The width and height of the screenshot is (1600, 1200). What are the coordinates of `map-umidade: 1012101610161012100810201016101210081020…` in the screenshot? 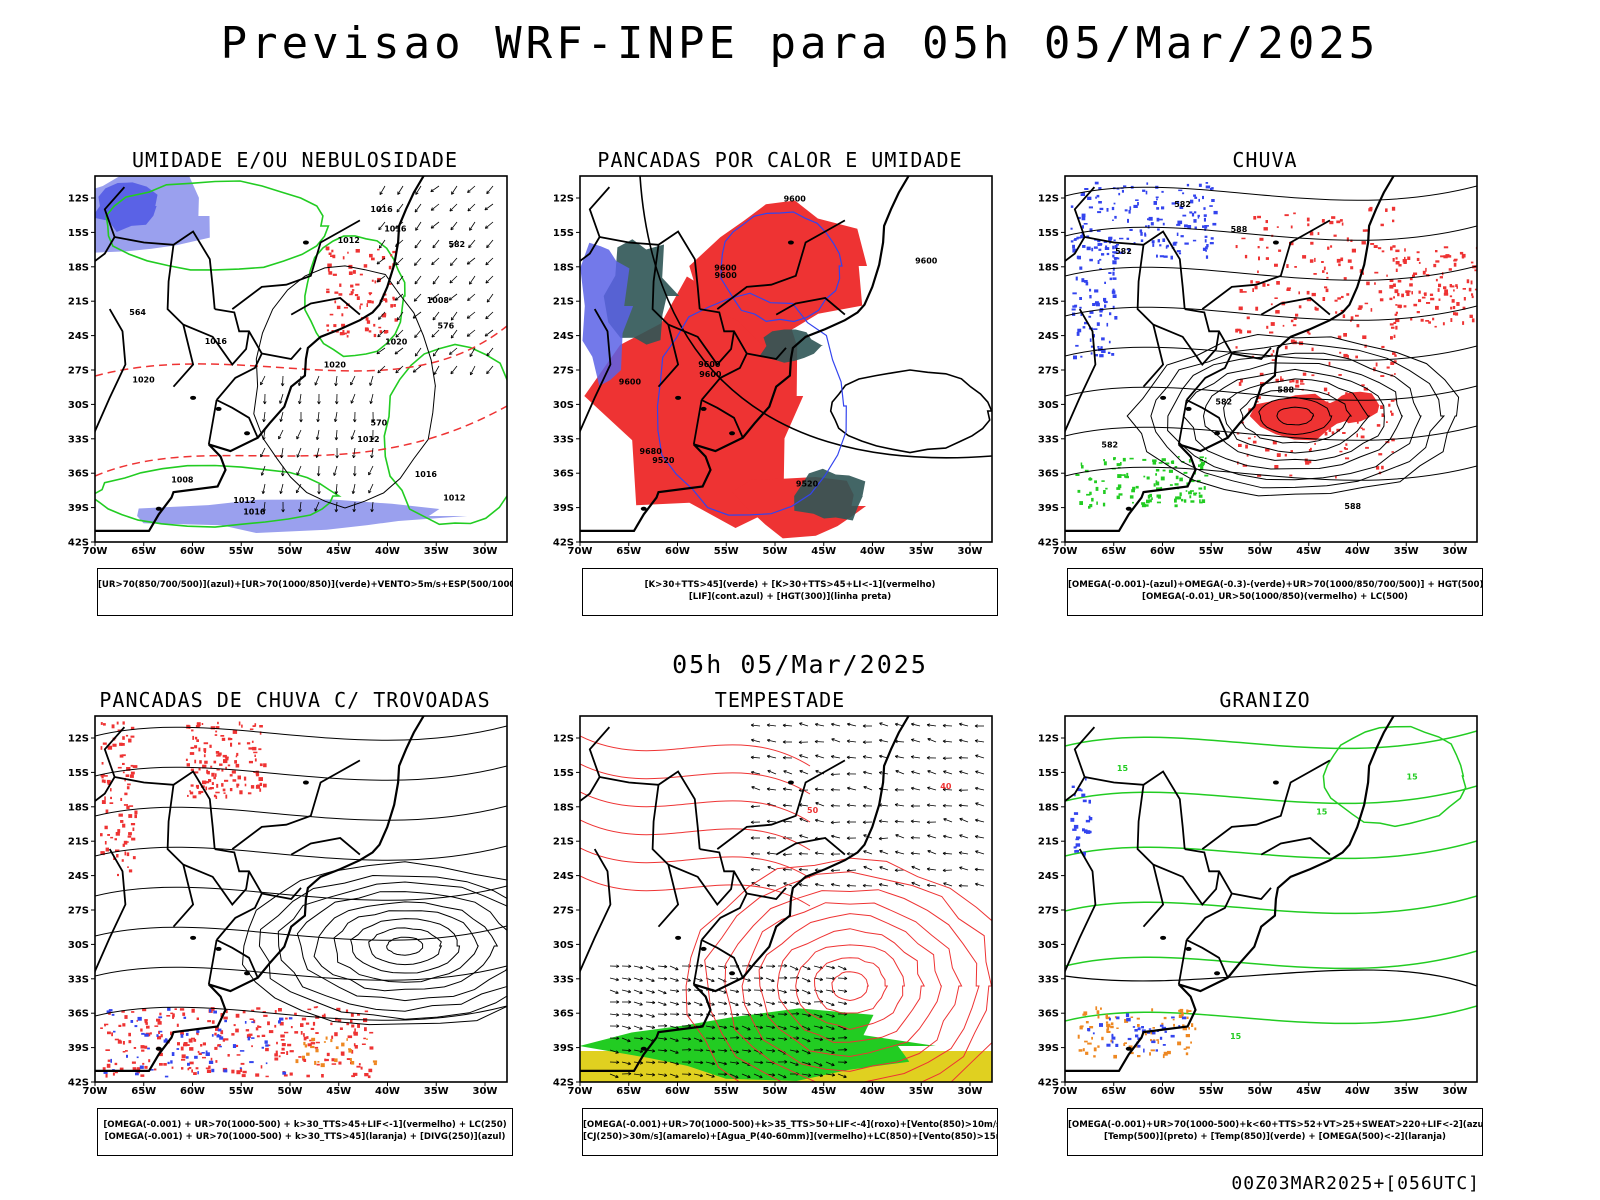 It's located at (295, 372).